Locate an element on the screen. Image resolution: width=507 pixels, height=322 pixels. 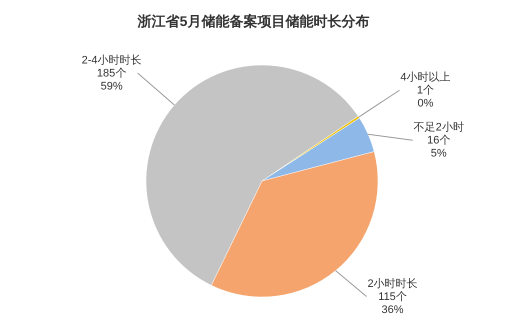
slice-label: 2小时时长 is located at coordinates (392, 283).